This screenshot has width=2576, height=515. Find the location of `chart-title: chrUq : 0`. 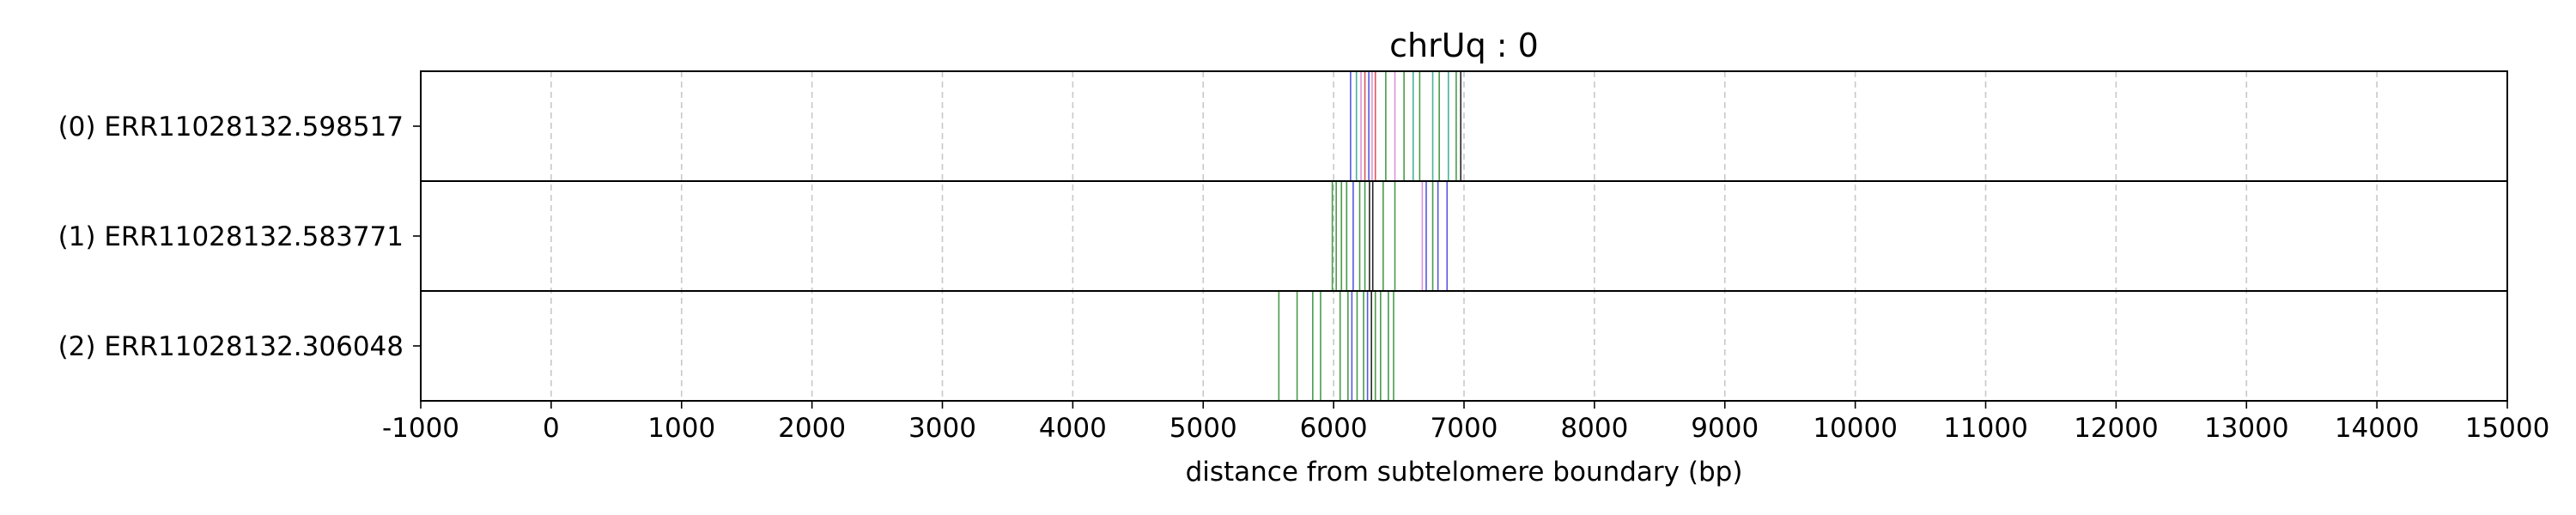

chart-title: chrUq : 0 is located at coordinates (1464, 45).